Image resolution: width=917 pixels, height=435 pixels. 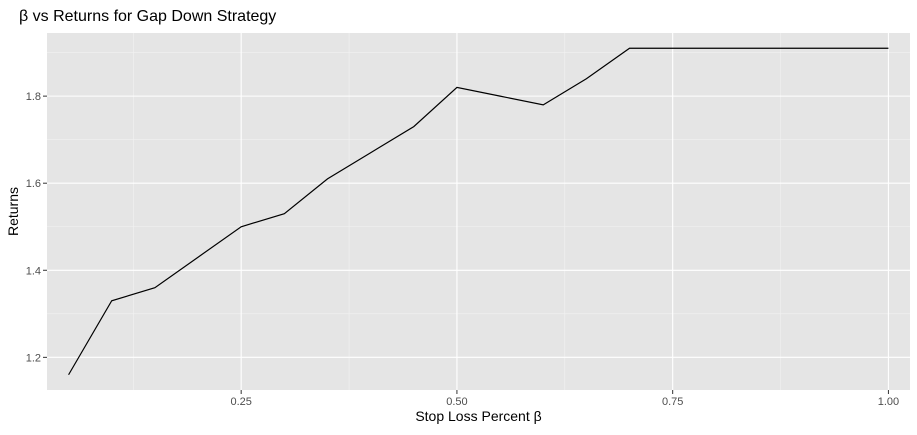 What do you see at coordinates (240, 402) in the screenshot?
I see `x-tick-label: 0.25` at bounding box center [240, 402].